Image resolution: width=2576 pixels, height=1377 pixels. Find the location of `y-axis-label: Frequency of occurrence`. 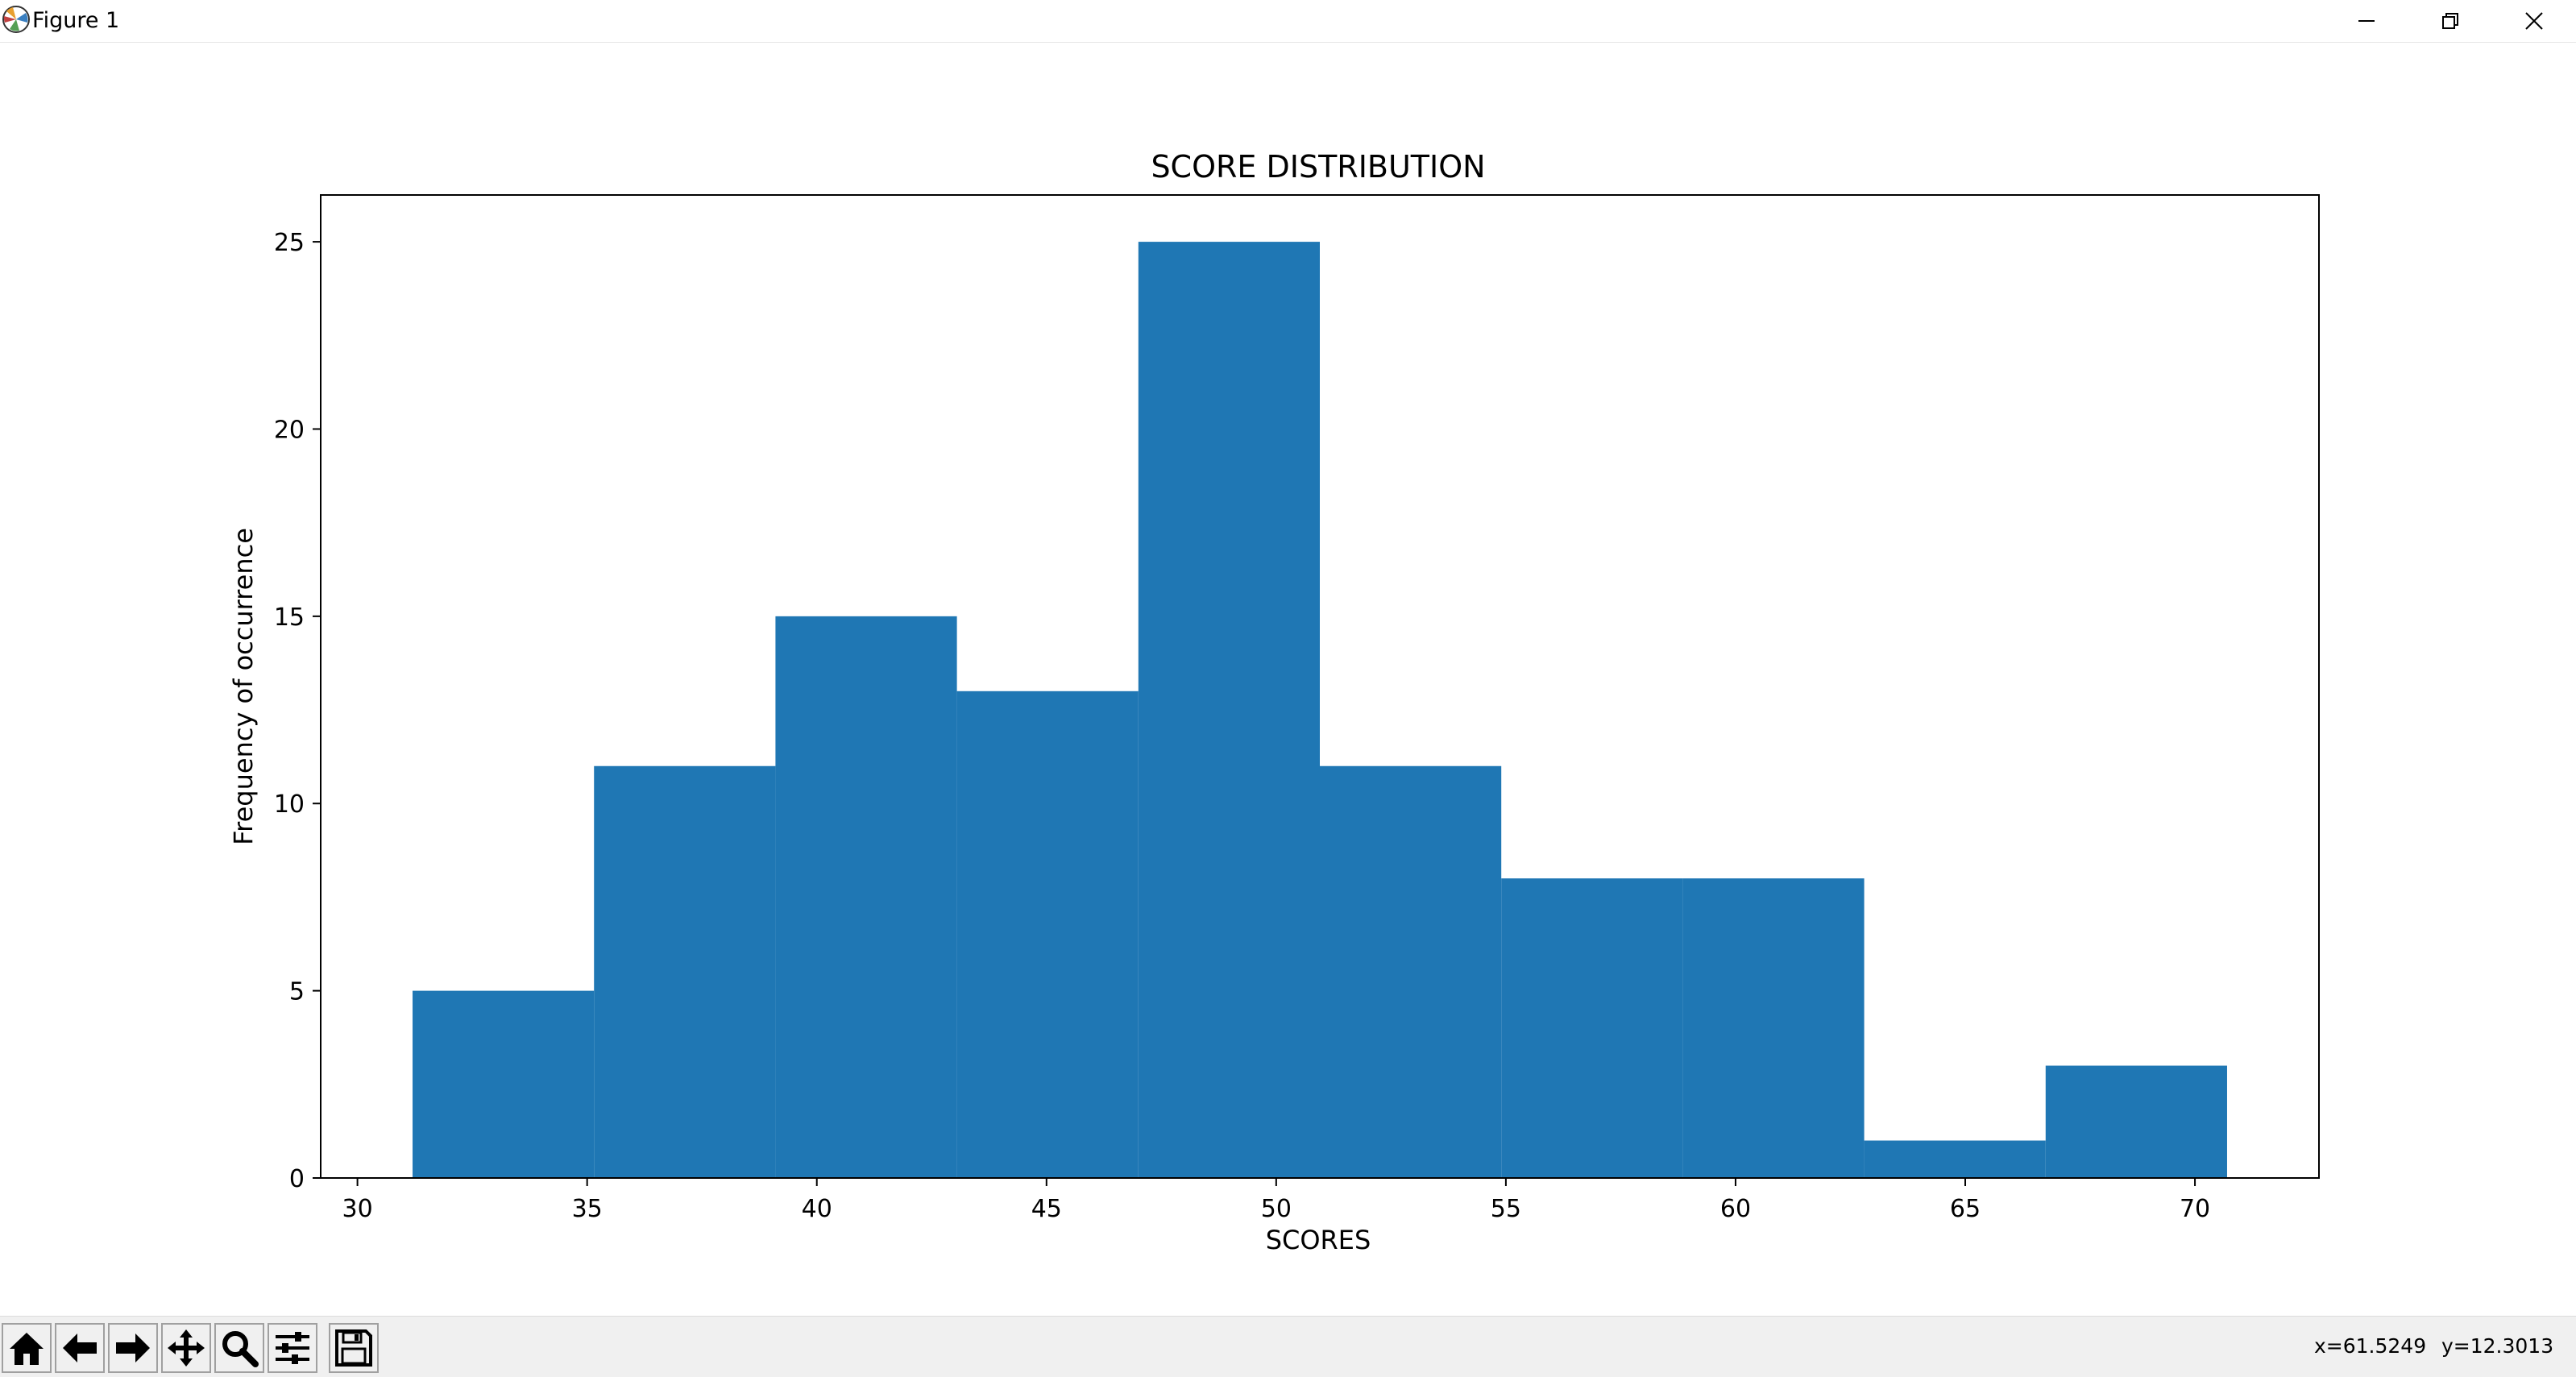

y-axis-label: Frequency of occurrence is located at coordinates (244, 686).